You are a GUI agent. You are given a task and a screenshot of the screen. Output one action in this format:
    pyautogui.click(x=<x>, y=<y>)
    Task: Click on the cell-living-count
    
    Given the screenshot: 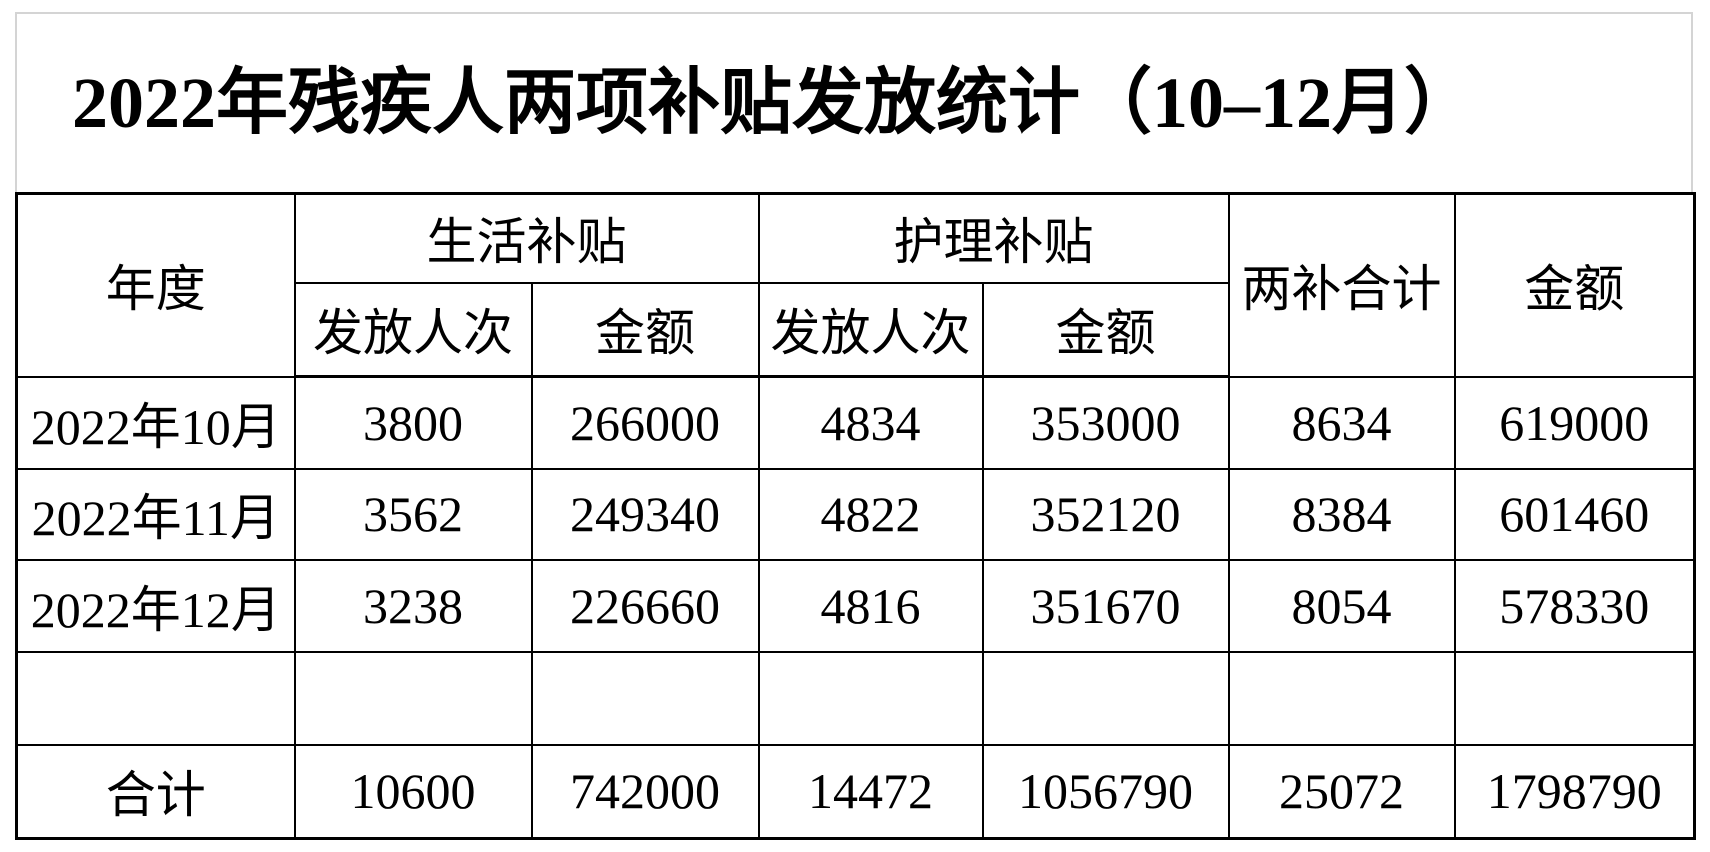 What is the action you would take?
    pyautogui.click(x=413, y=698)
    